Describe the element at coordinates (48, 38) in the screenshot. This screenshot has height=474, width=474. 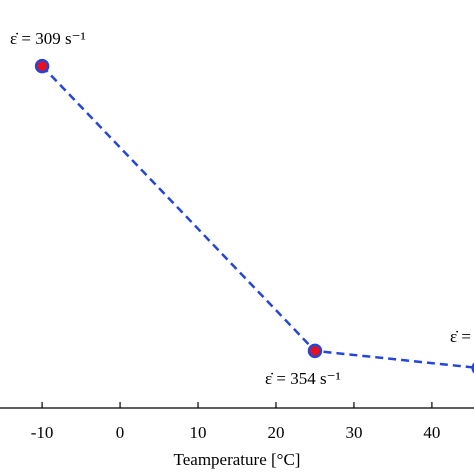
I see `annotation: ε̇ = 309 s⁻¹` at that location.